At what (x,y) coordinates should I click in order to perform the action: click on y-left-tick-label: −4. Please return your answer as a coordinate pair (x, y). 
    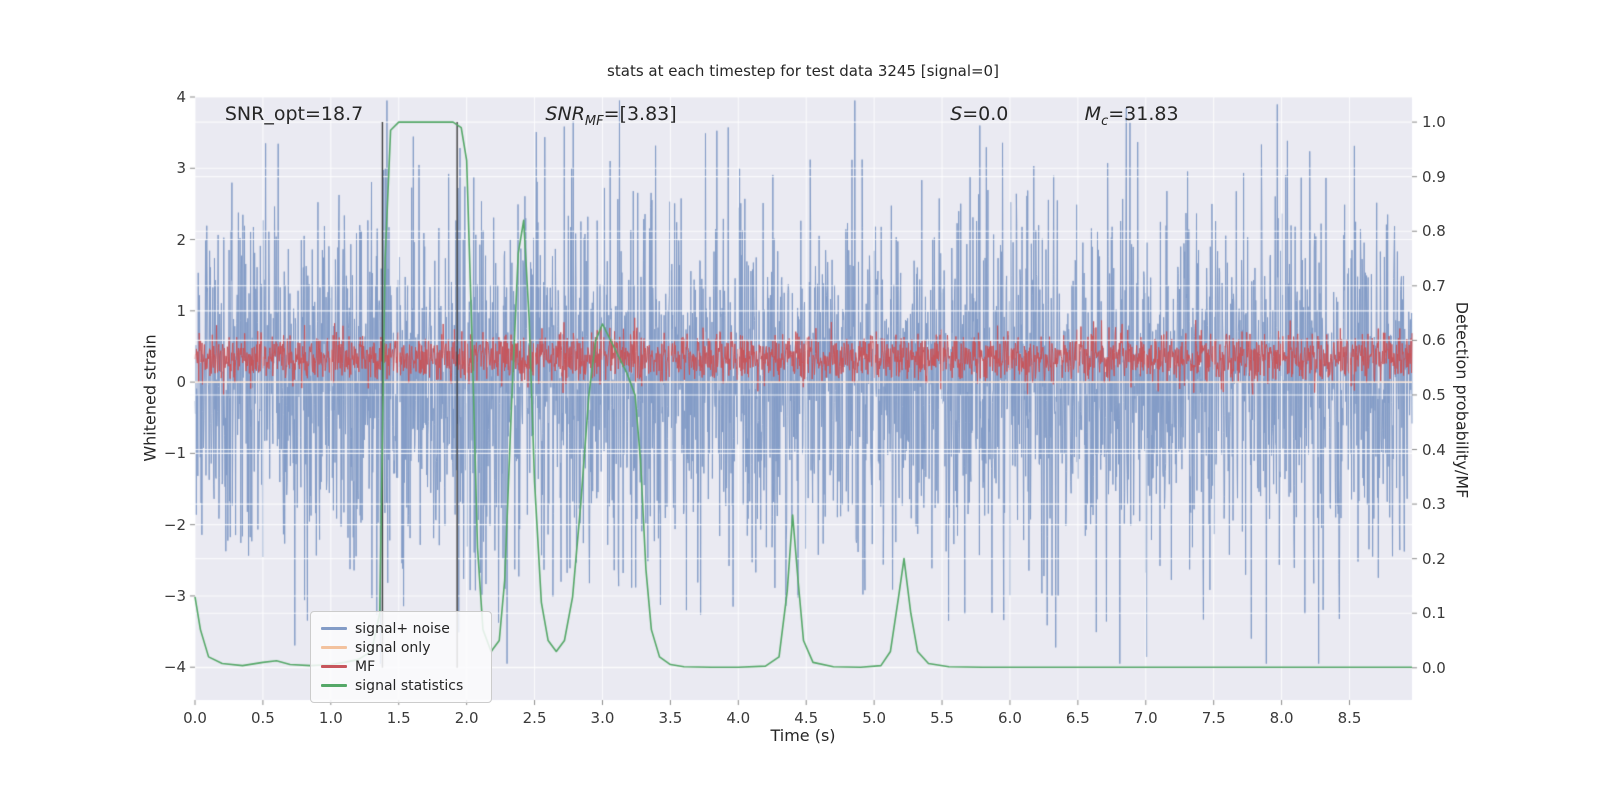
    Looking at the image, I should click on (174, 667).